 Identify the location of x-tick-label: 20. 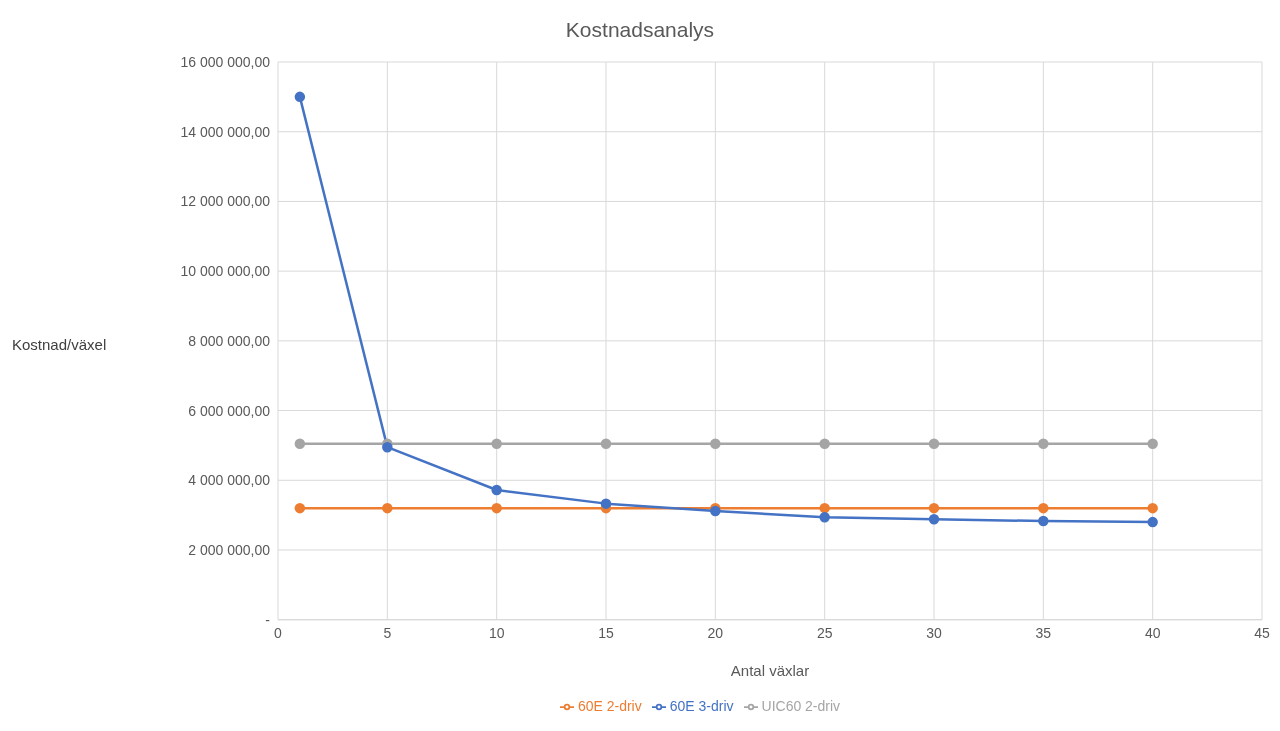
(715, 632).